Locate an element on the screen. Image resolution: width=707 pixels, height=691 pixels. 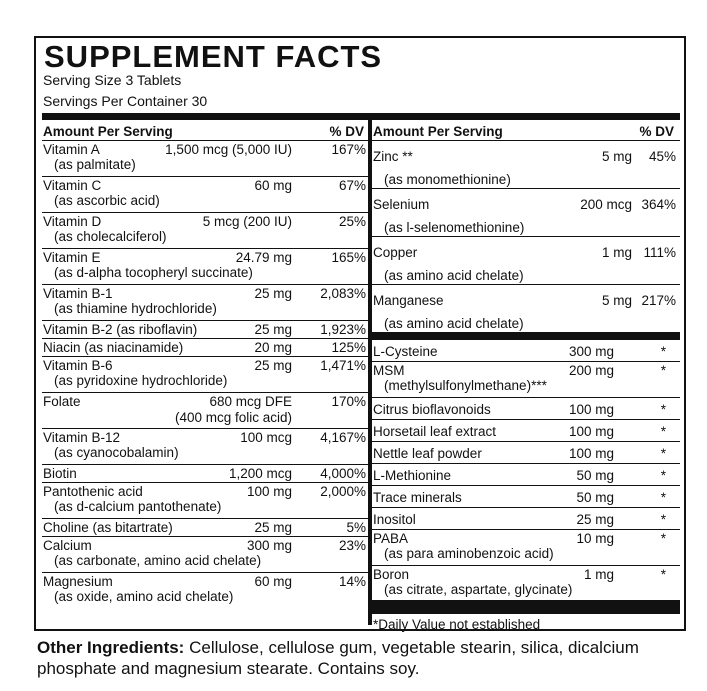
nutrient-amount: 1 mg is located at coordinates (616, 252).